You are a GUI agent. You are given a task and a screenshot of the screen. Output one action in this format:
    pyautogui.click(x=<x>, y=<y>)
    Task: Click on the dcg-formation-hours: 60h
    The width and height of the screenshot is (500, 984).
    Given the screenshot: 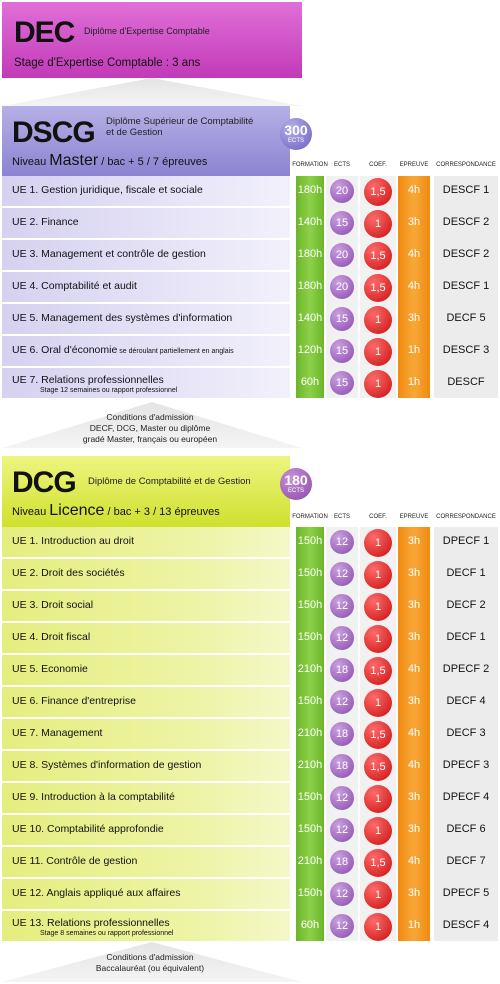 What is the action you would take?
    pyautogui.click(x=310, y=925)
    